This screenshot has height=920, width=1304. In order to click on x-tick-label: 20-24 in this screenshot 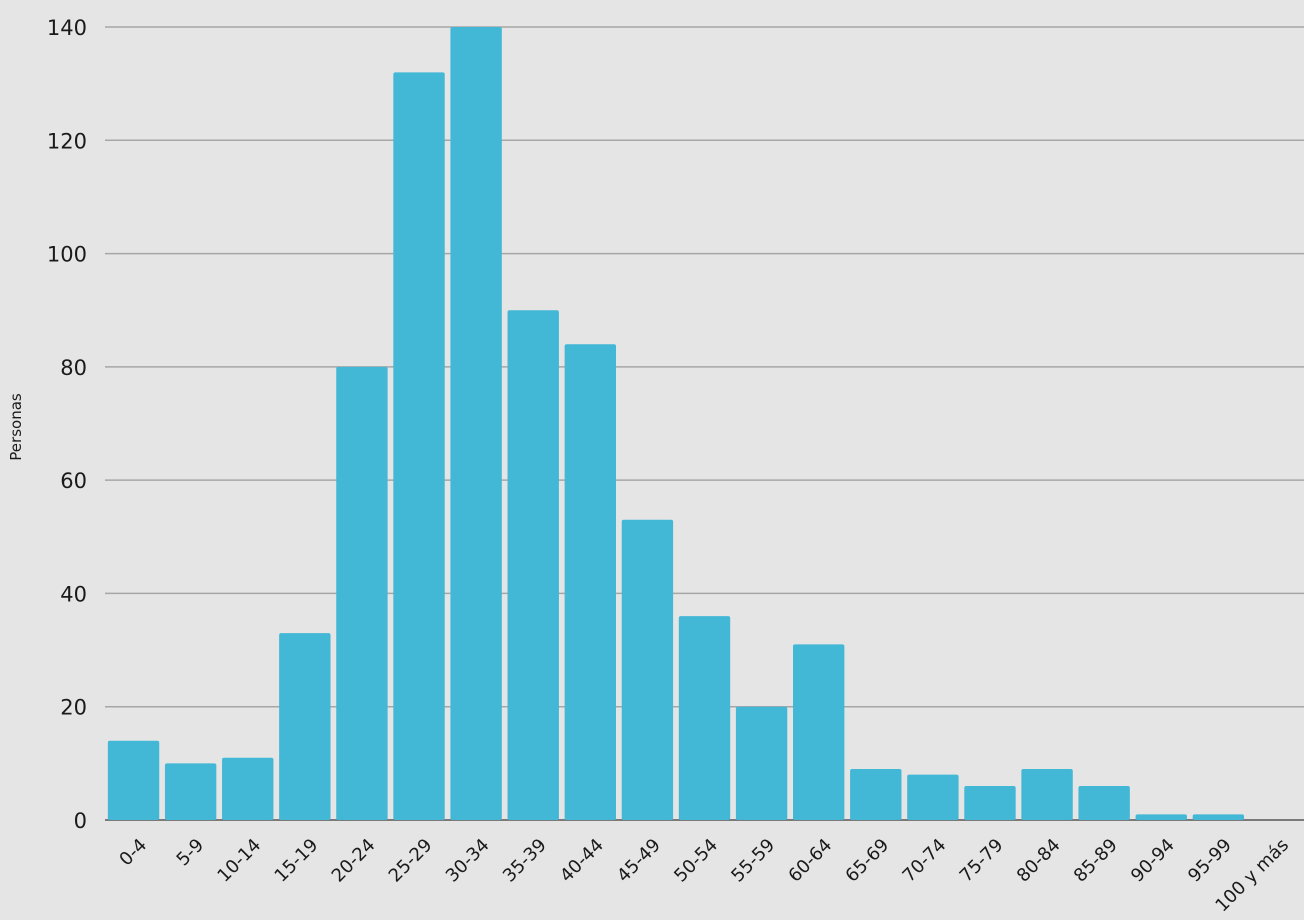, I will do `click(354, 861)`.